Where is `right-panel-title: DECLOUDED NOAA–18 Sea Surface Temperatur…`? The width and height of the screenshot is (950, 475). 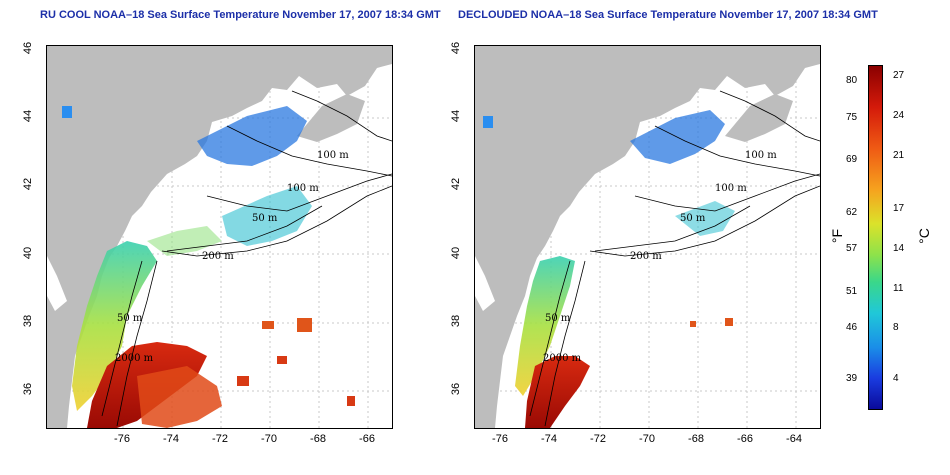 right-panel-title: DECLOUDED NOAA–18 Sea Surface Temperatur… is located at coordinates (668, 15).